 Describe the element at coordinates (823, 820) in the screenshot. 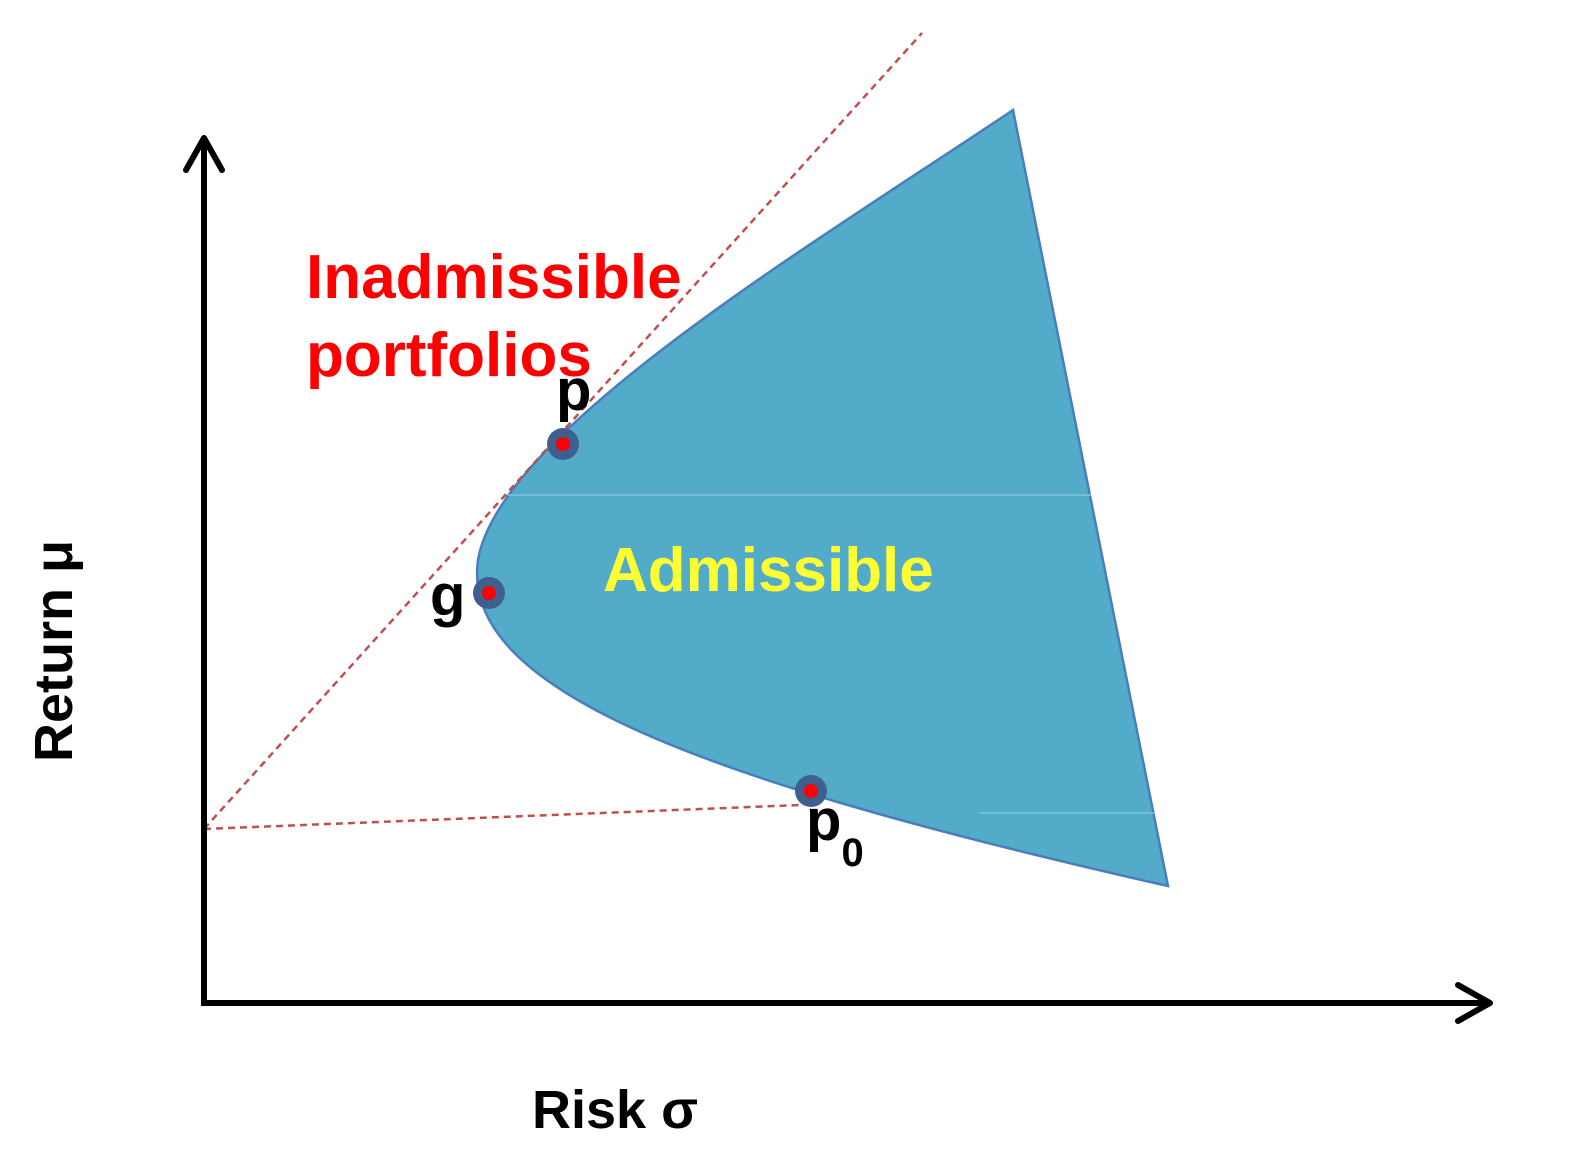

I see `point-p0-label-base: p` at that location.